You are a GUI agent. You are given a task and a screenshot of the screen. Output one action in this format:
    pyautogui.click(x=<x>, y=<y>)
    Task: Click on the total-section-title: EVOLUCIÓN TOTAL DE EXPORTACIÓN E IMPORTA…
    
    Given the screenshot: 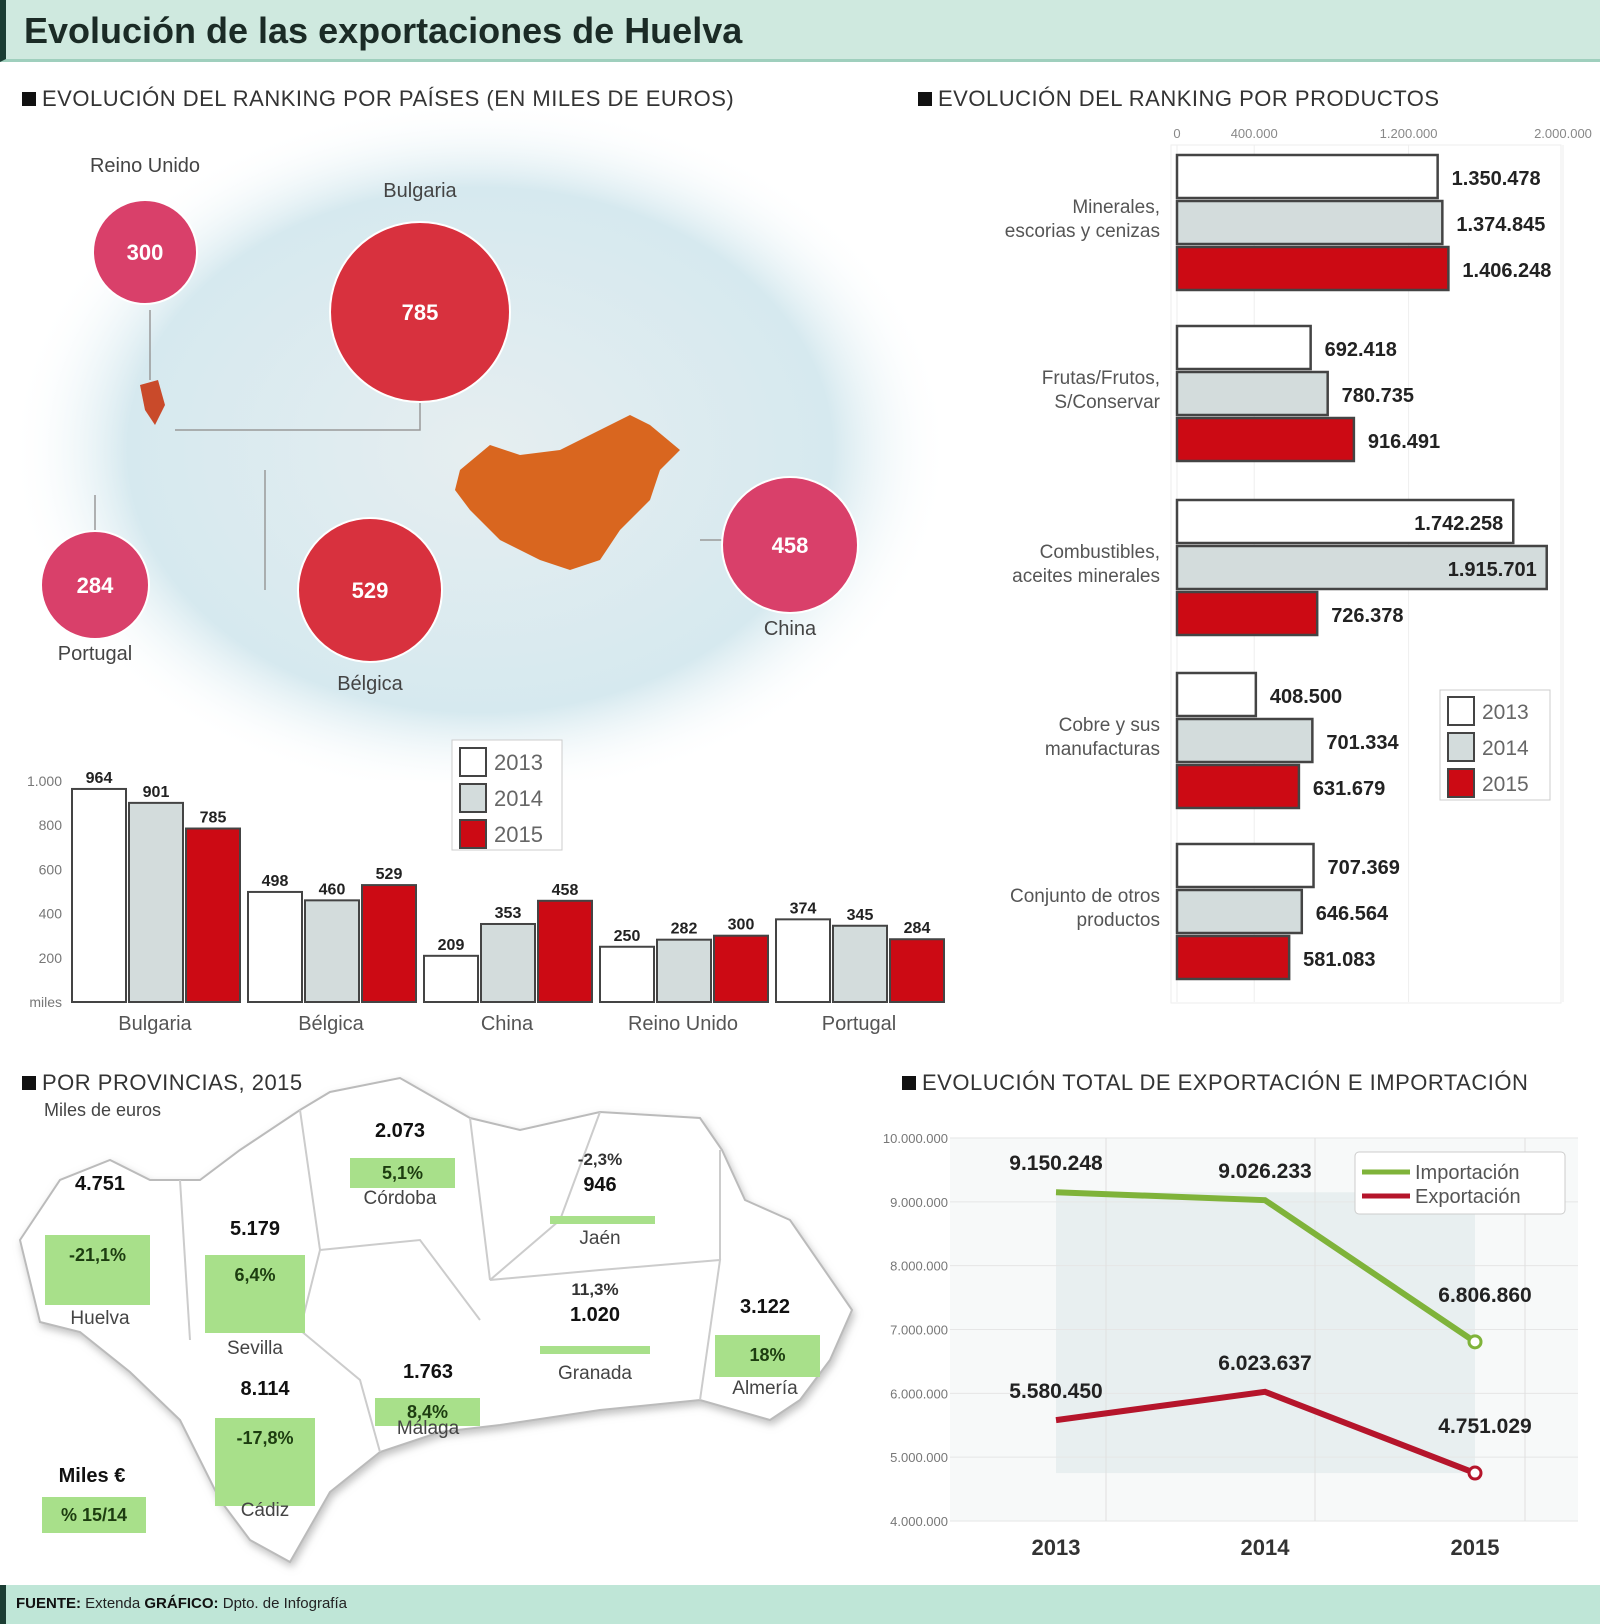 What is the action you would take?
    pyautogui.click(x=1215, y=1083)
    